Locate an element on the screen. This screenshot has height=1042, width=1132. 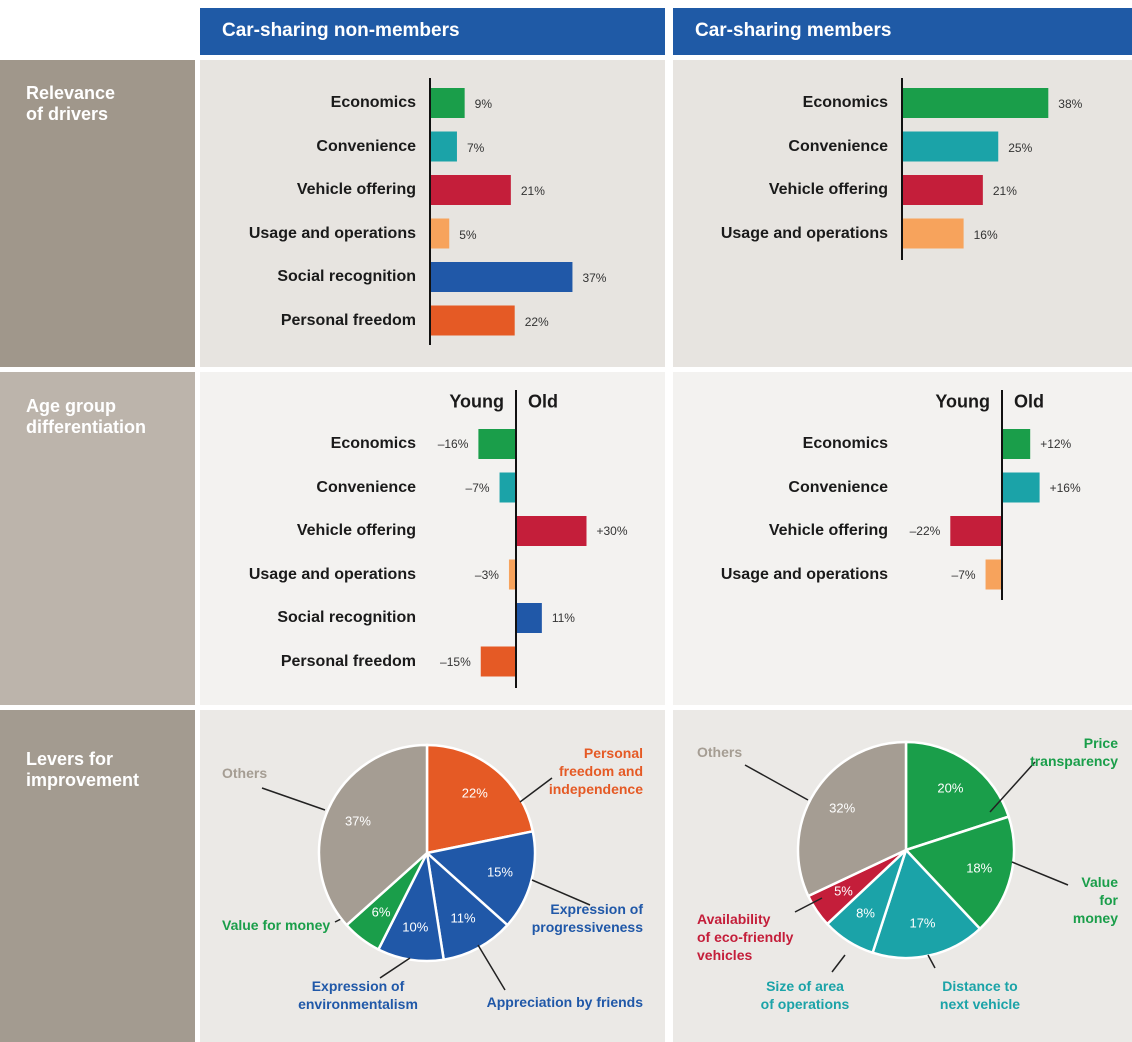
slice-label: Availability of eco-friendly vehicles is located at coordinates (745, 937).